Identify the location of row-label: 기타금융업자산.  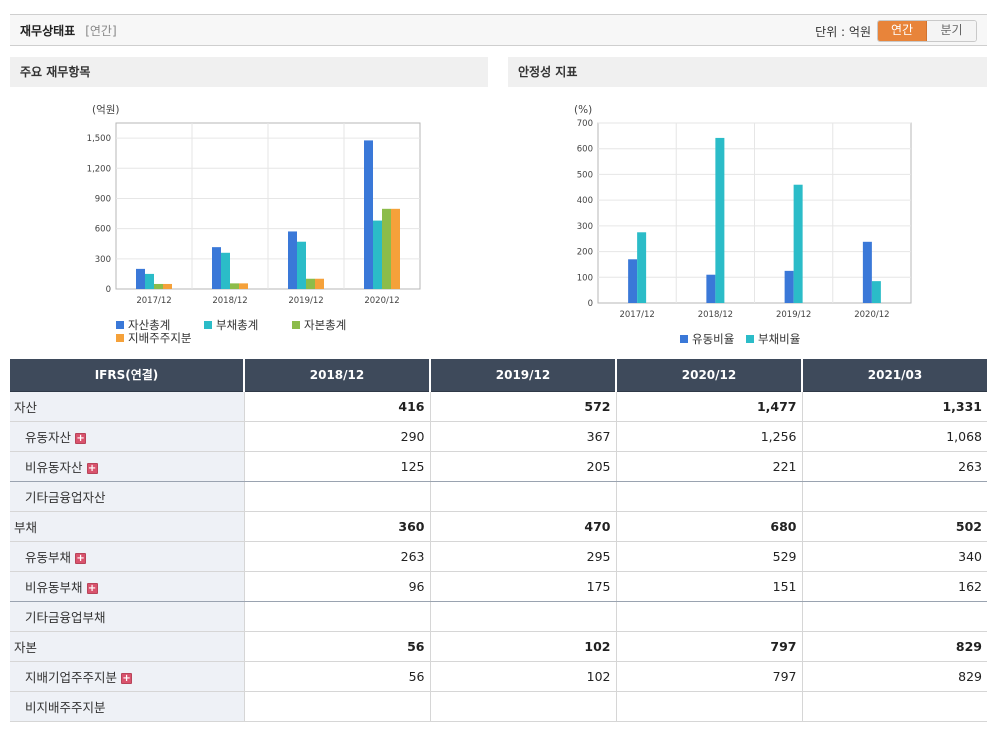
(65, 497).